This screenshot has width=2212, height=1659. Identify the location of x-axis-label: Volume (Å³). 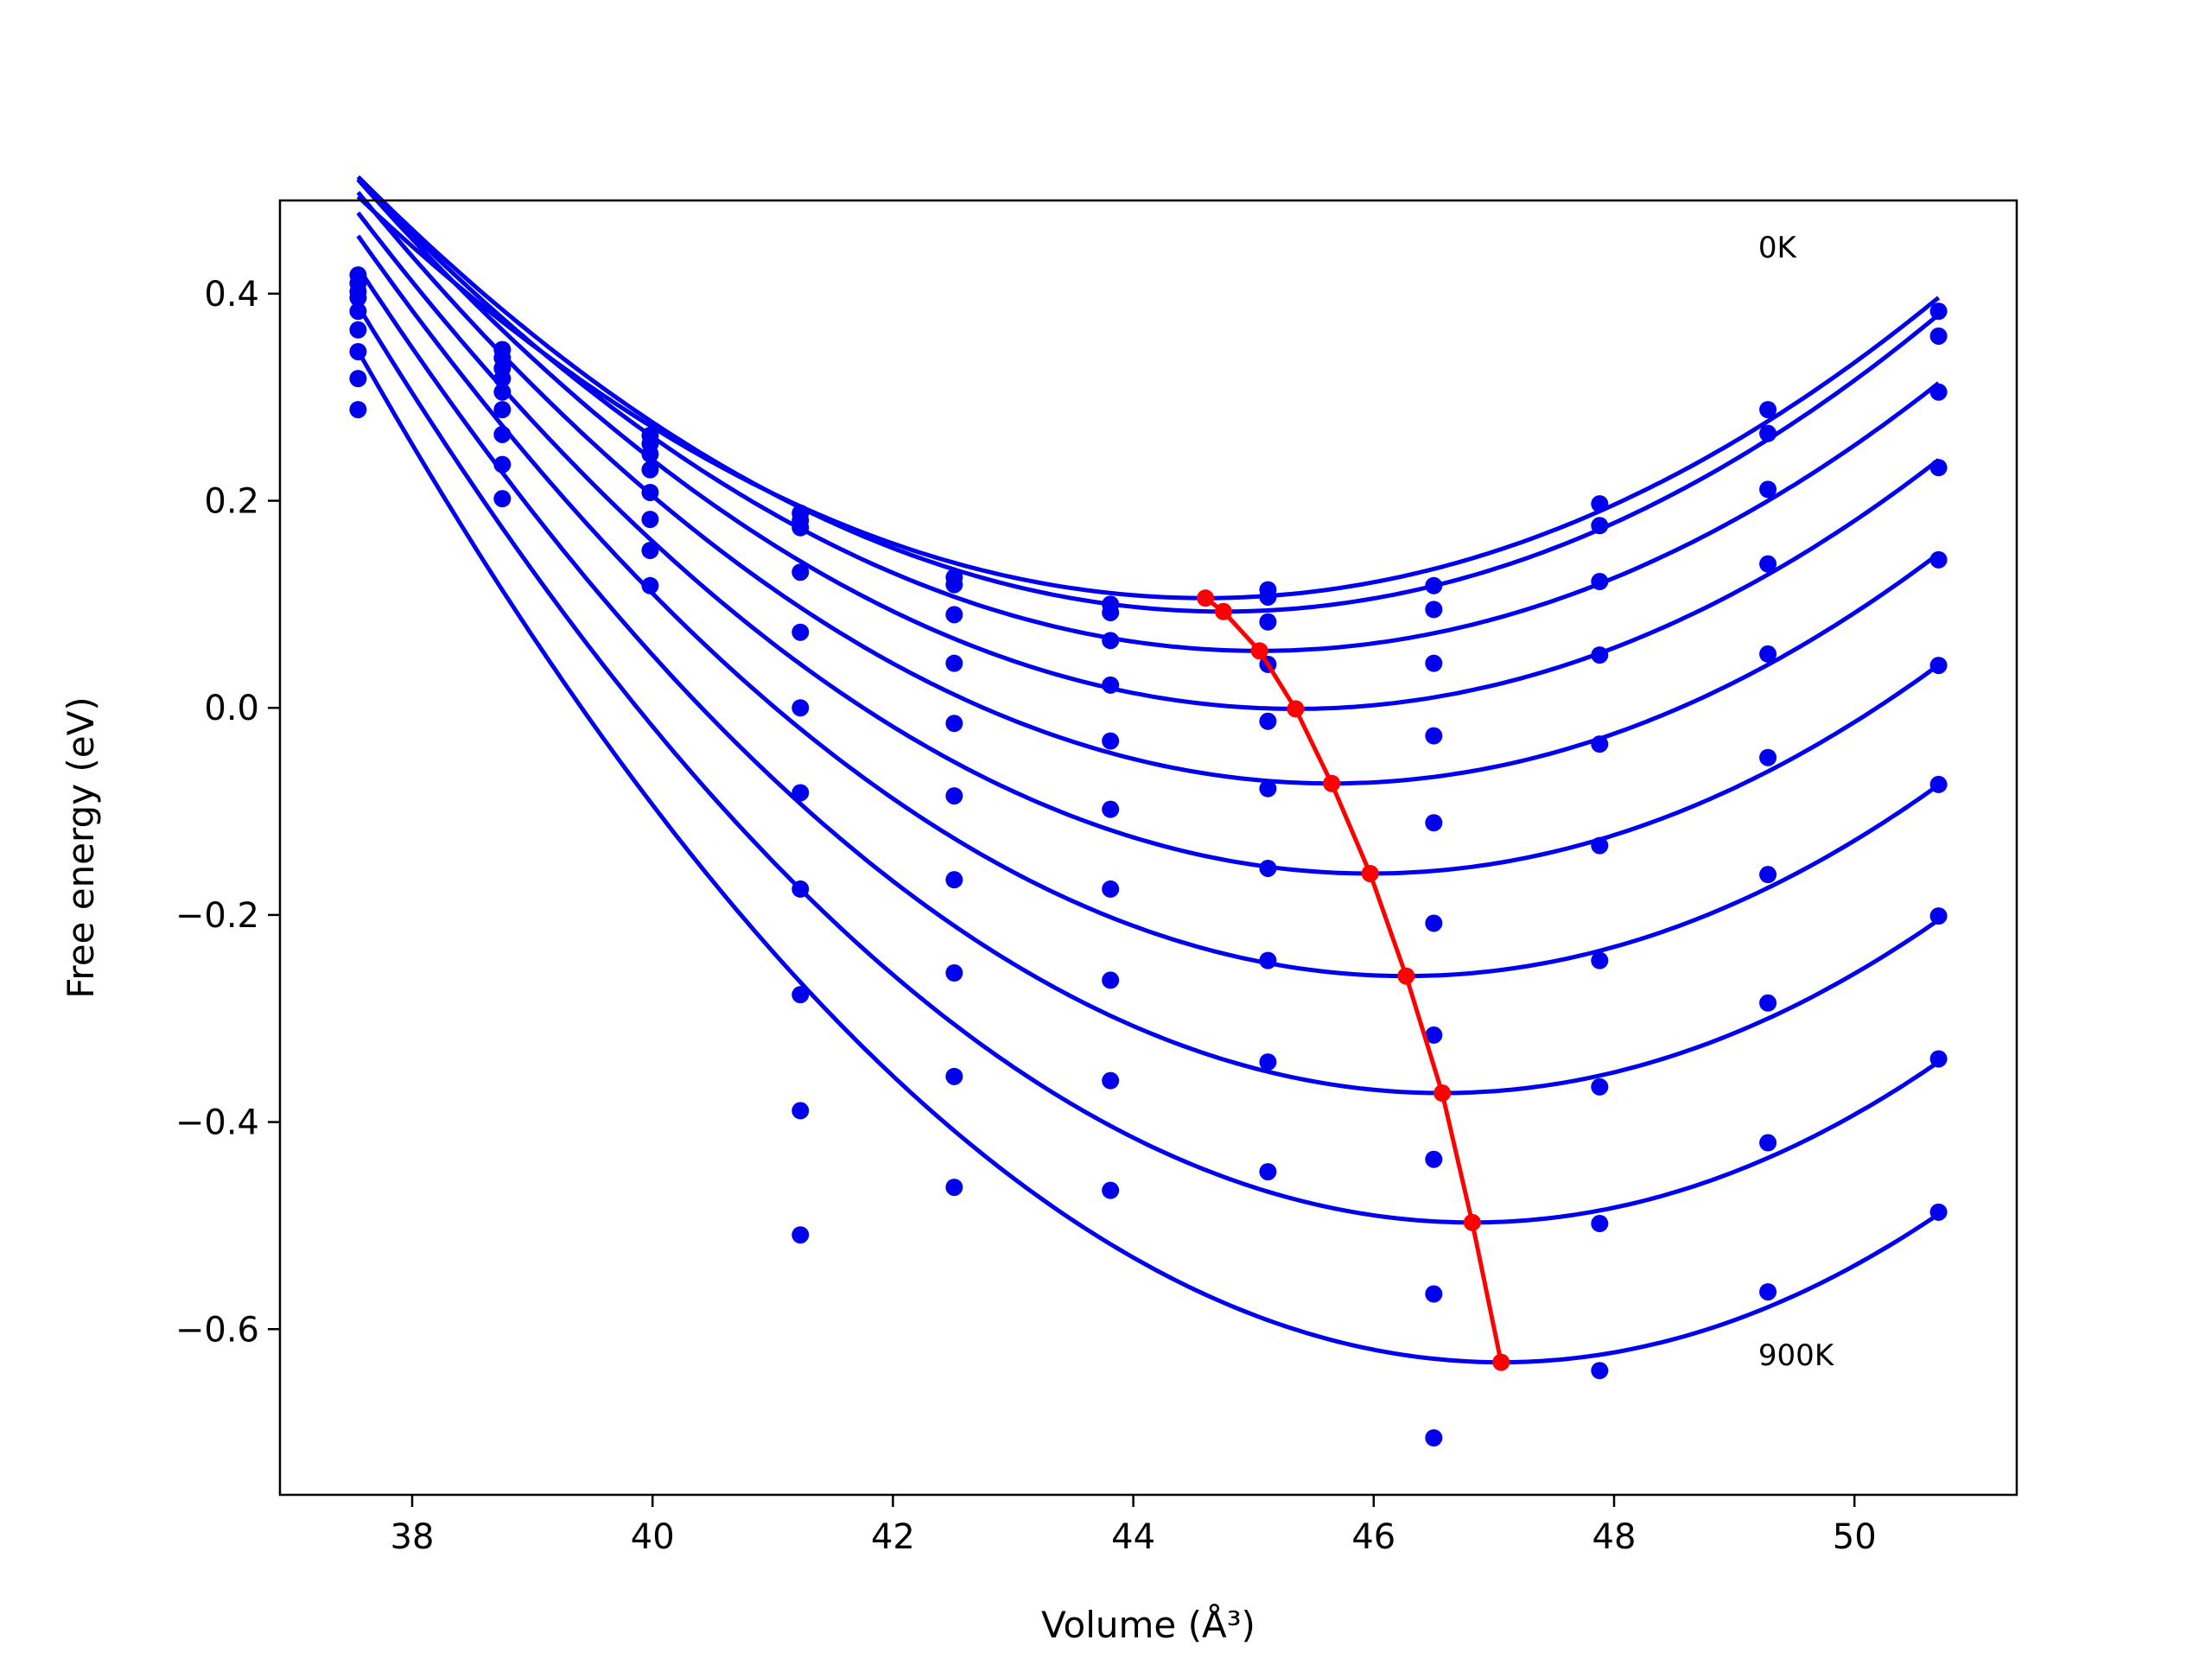
(1148, 1624).